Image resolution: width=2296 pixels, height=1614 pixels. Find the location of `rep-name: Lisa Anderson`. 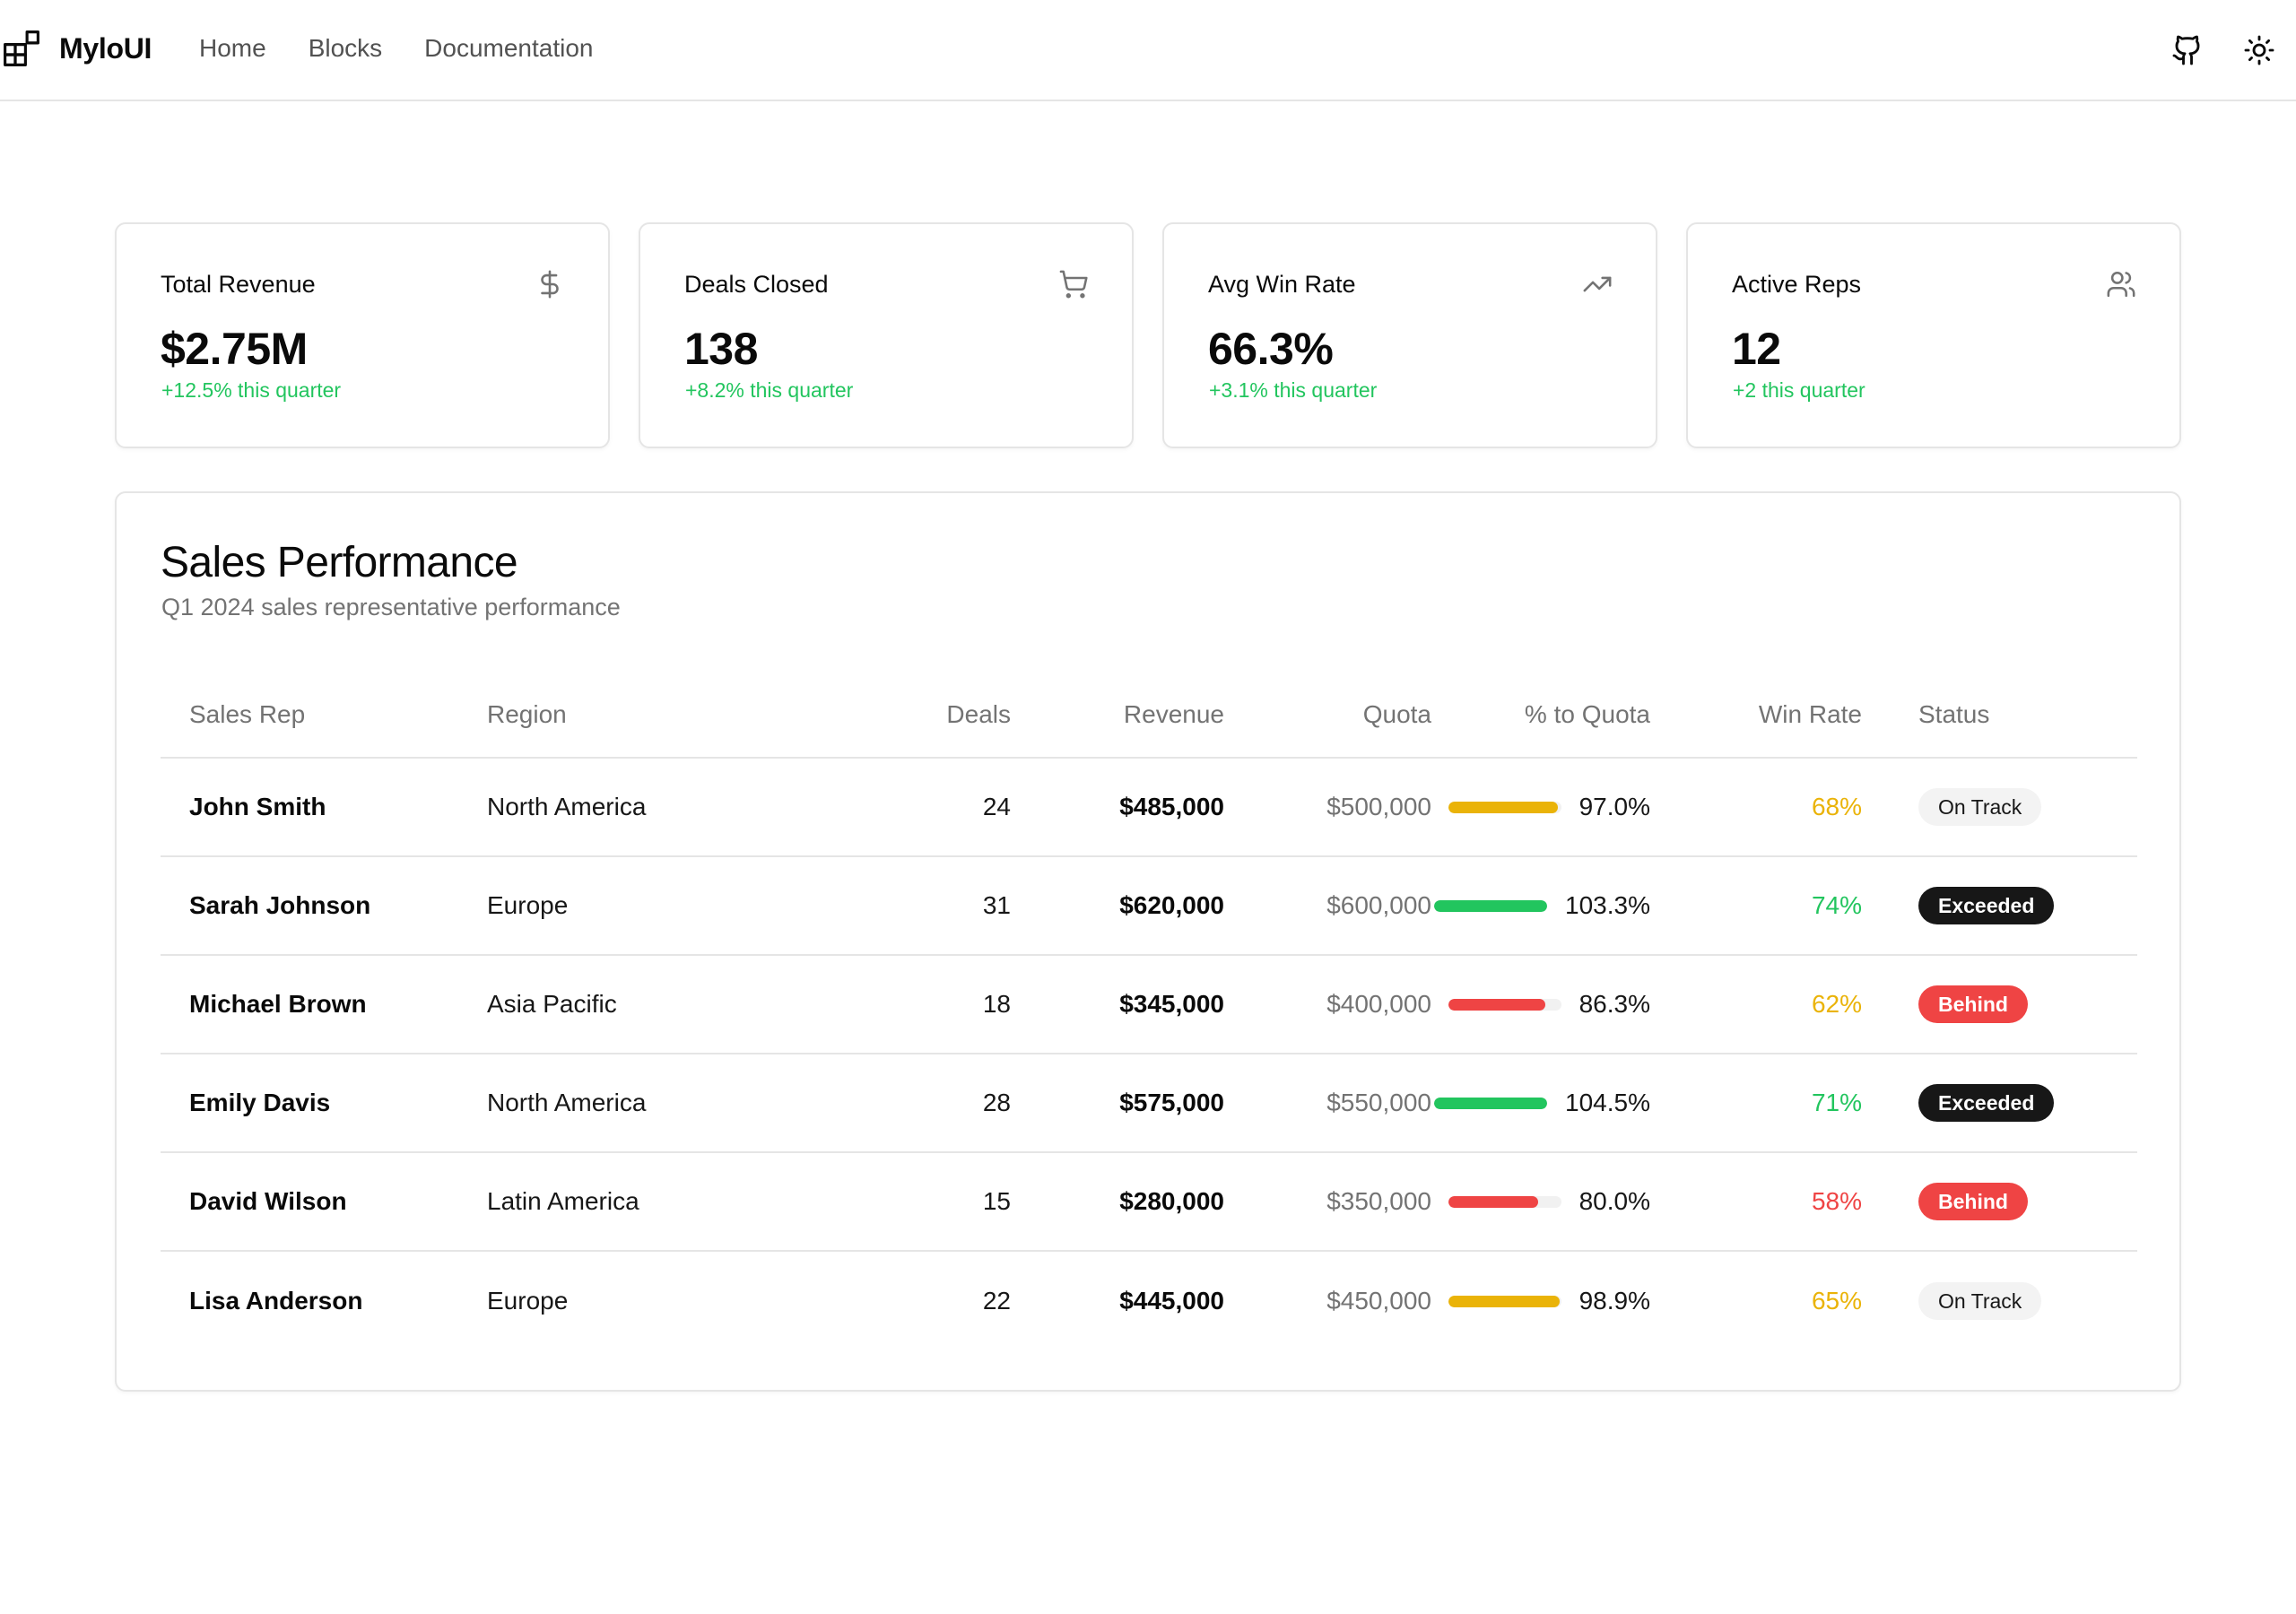

rep-name: Lisa Anderson is located at coordinates (276, 1301).